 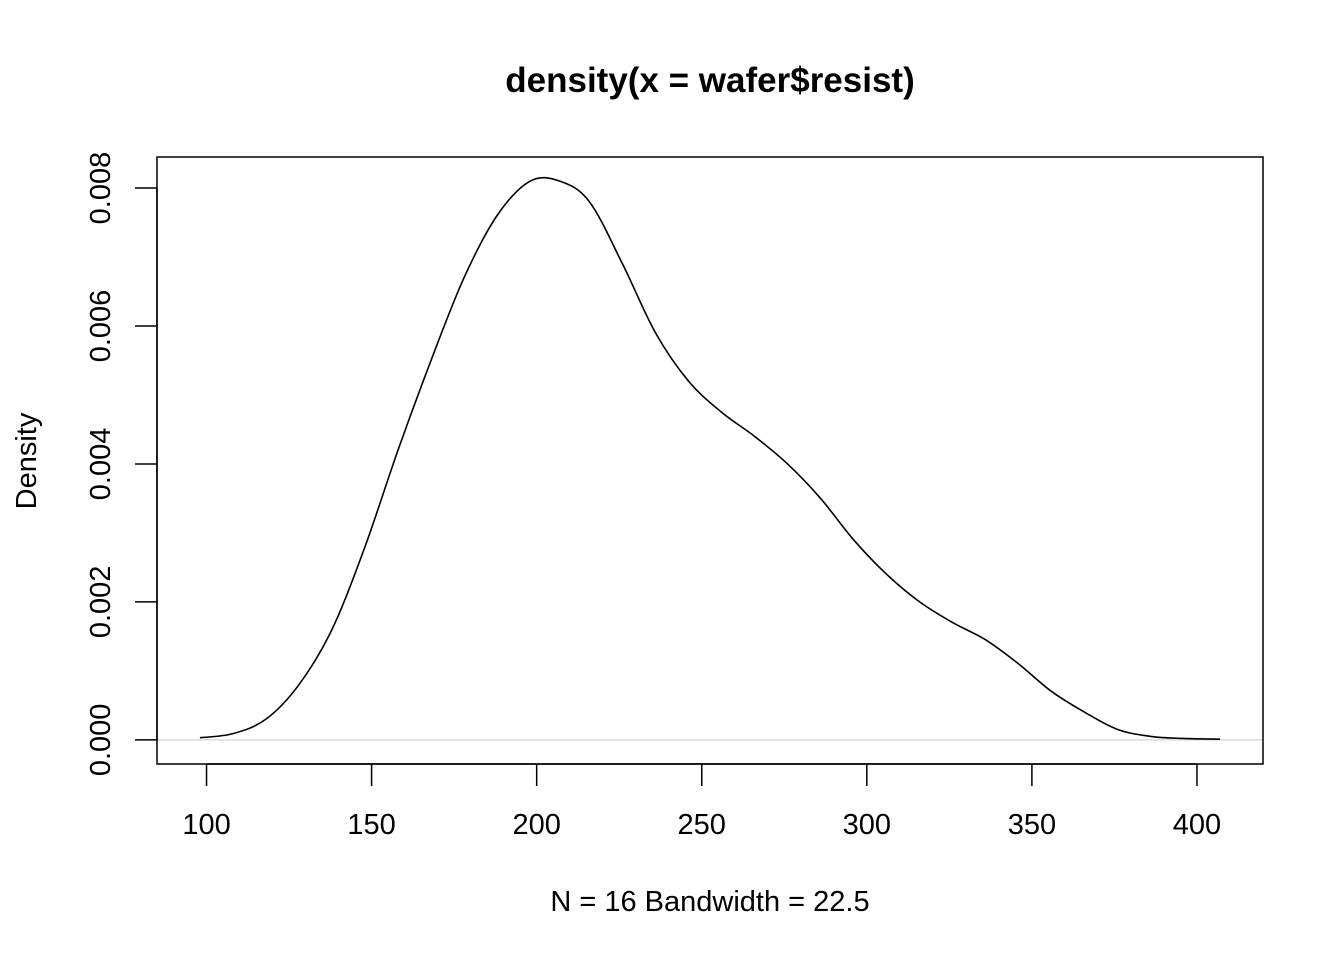 I want to click on y-tick-label: 0.000, so click(x=101, y=740).